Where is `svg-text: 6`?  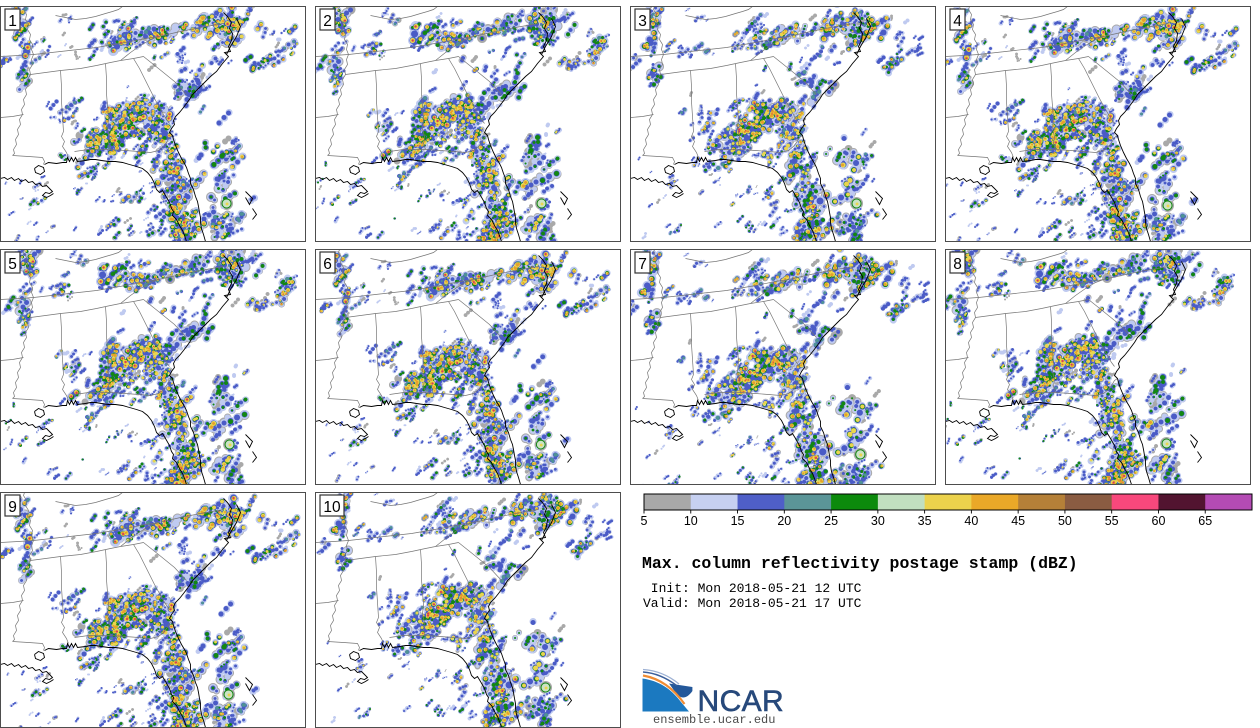
svg-text: 6 is located at coordinates (327, 264).